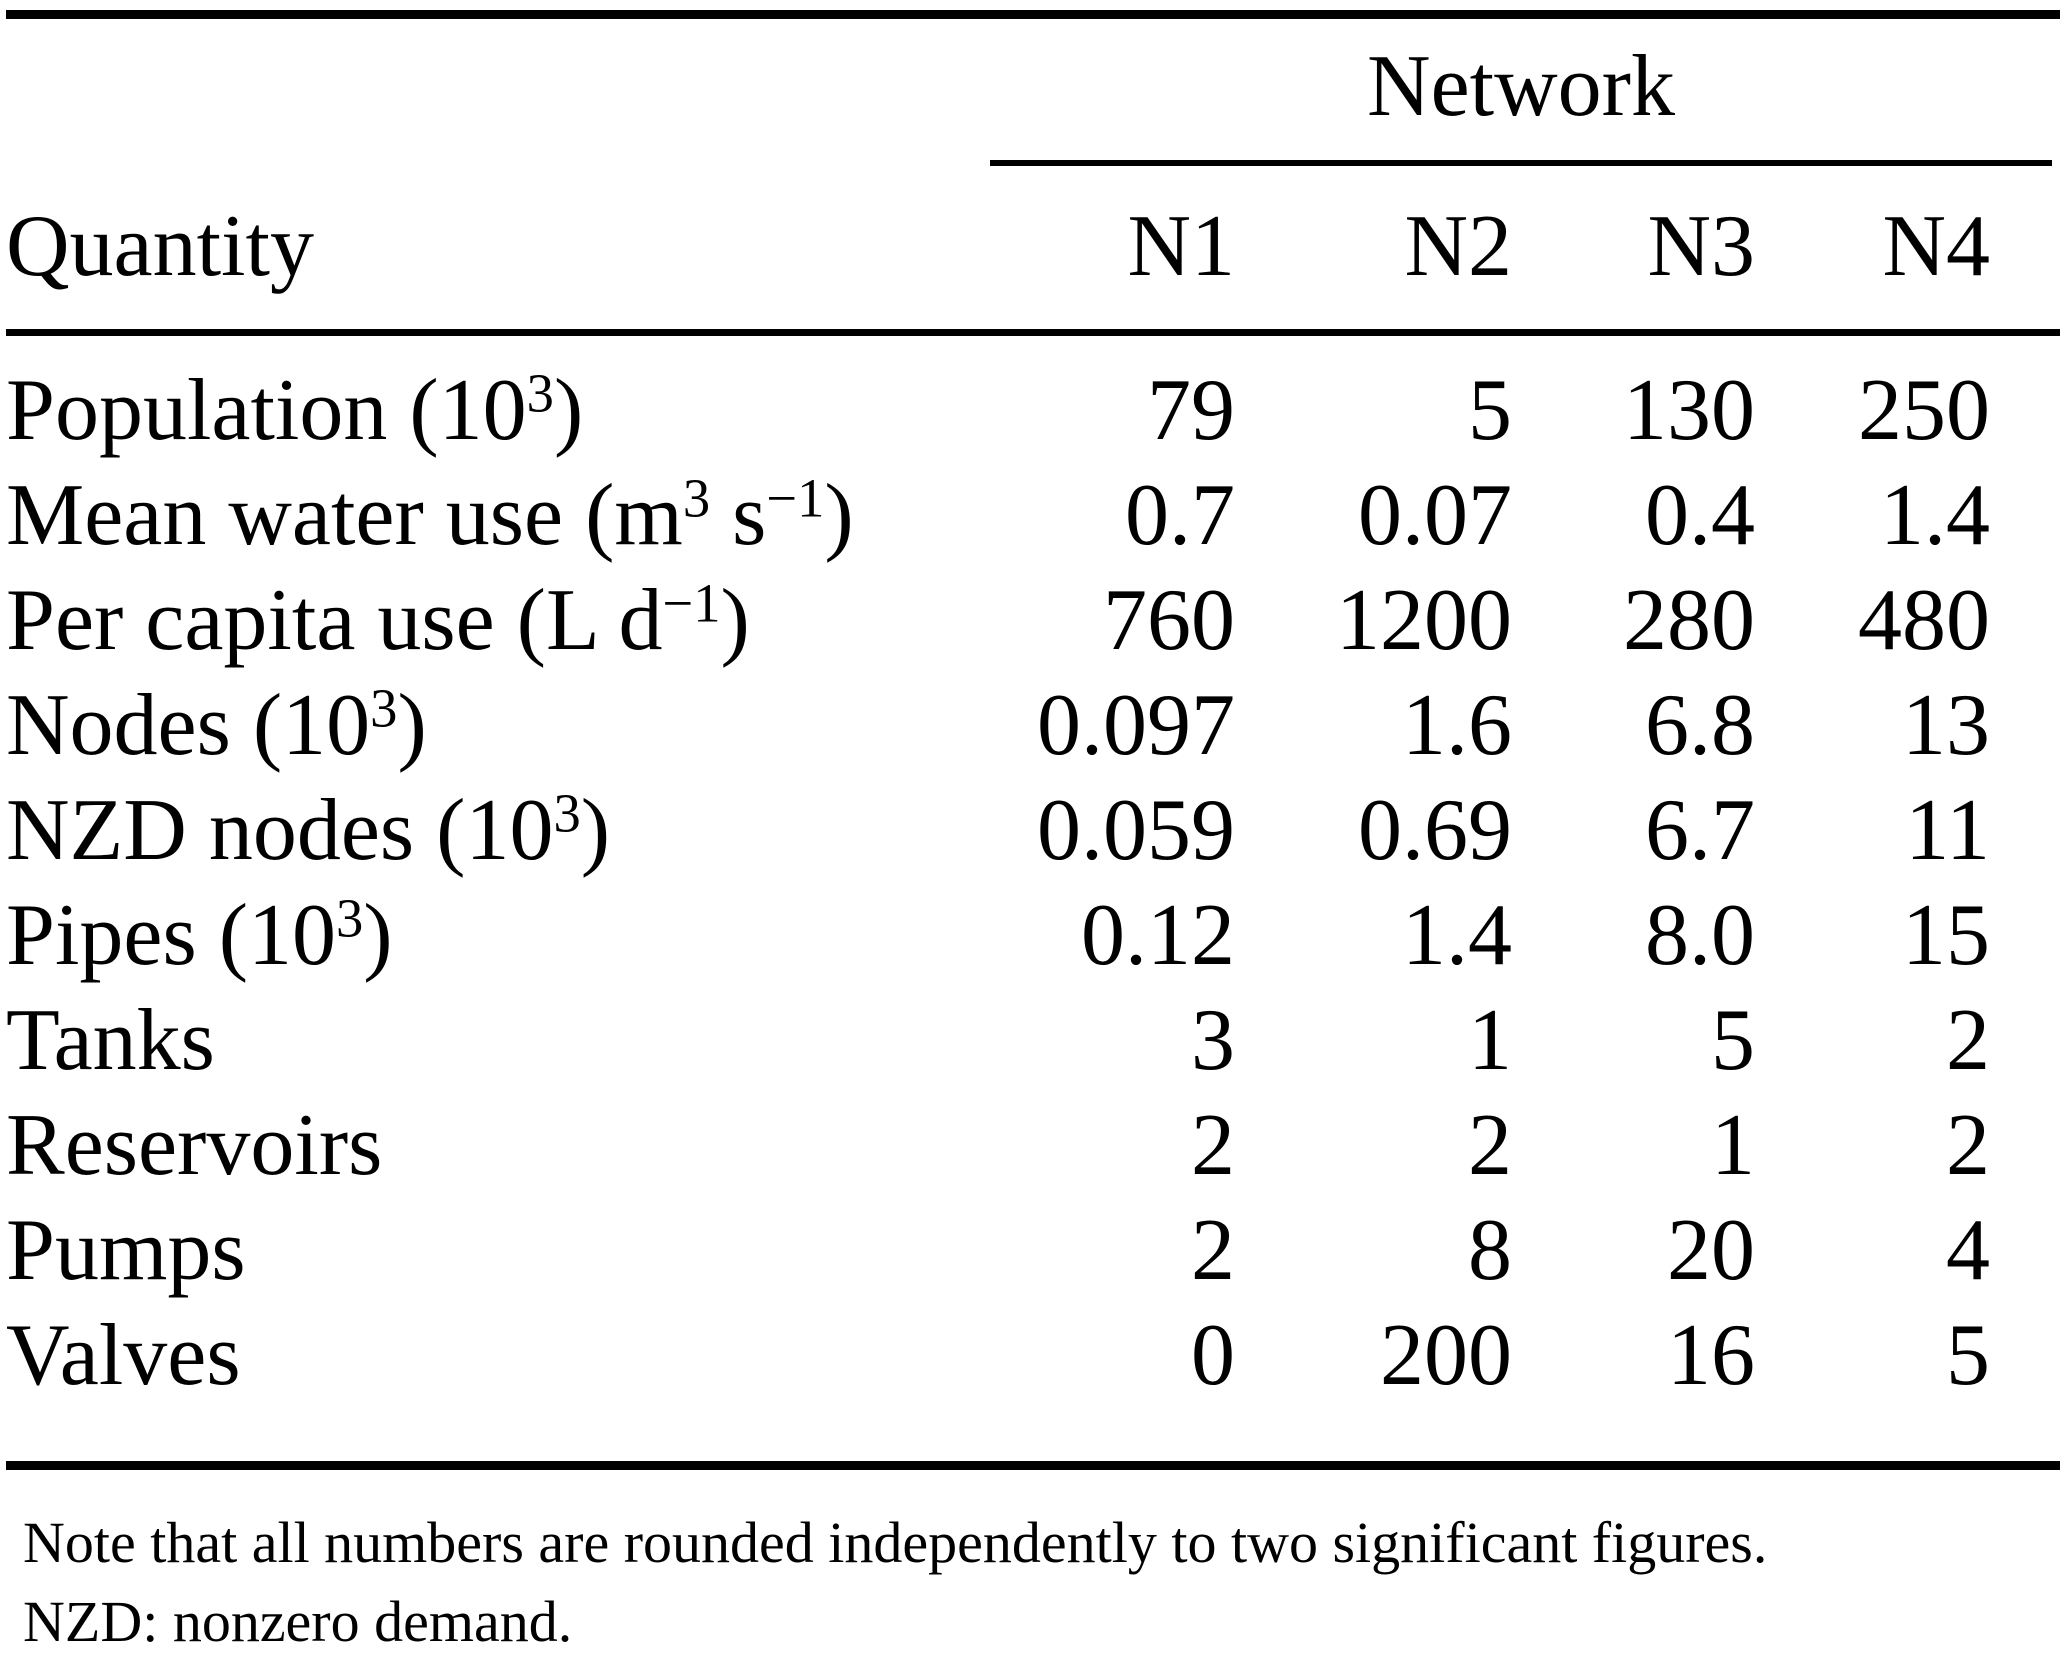  What do you see at coordinates (1700, 935) in the screenshot?
I see `cell-value: 8.0` at bounding box center [1700, 935].